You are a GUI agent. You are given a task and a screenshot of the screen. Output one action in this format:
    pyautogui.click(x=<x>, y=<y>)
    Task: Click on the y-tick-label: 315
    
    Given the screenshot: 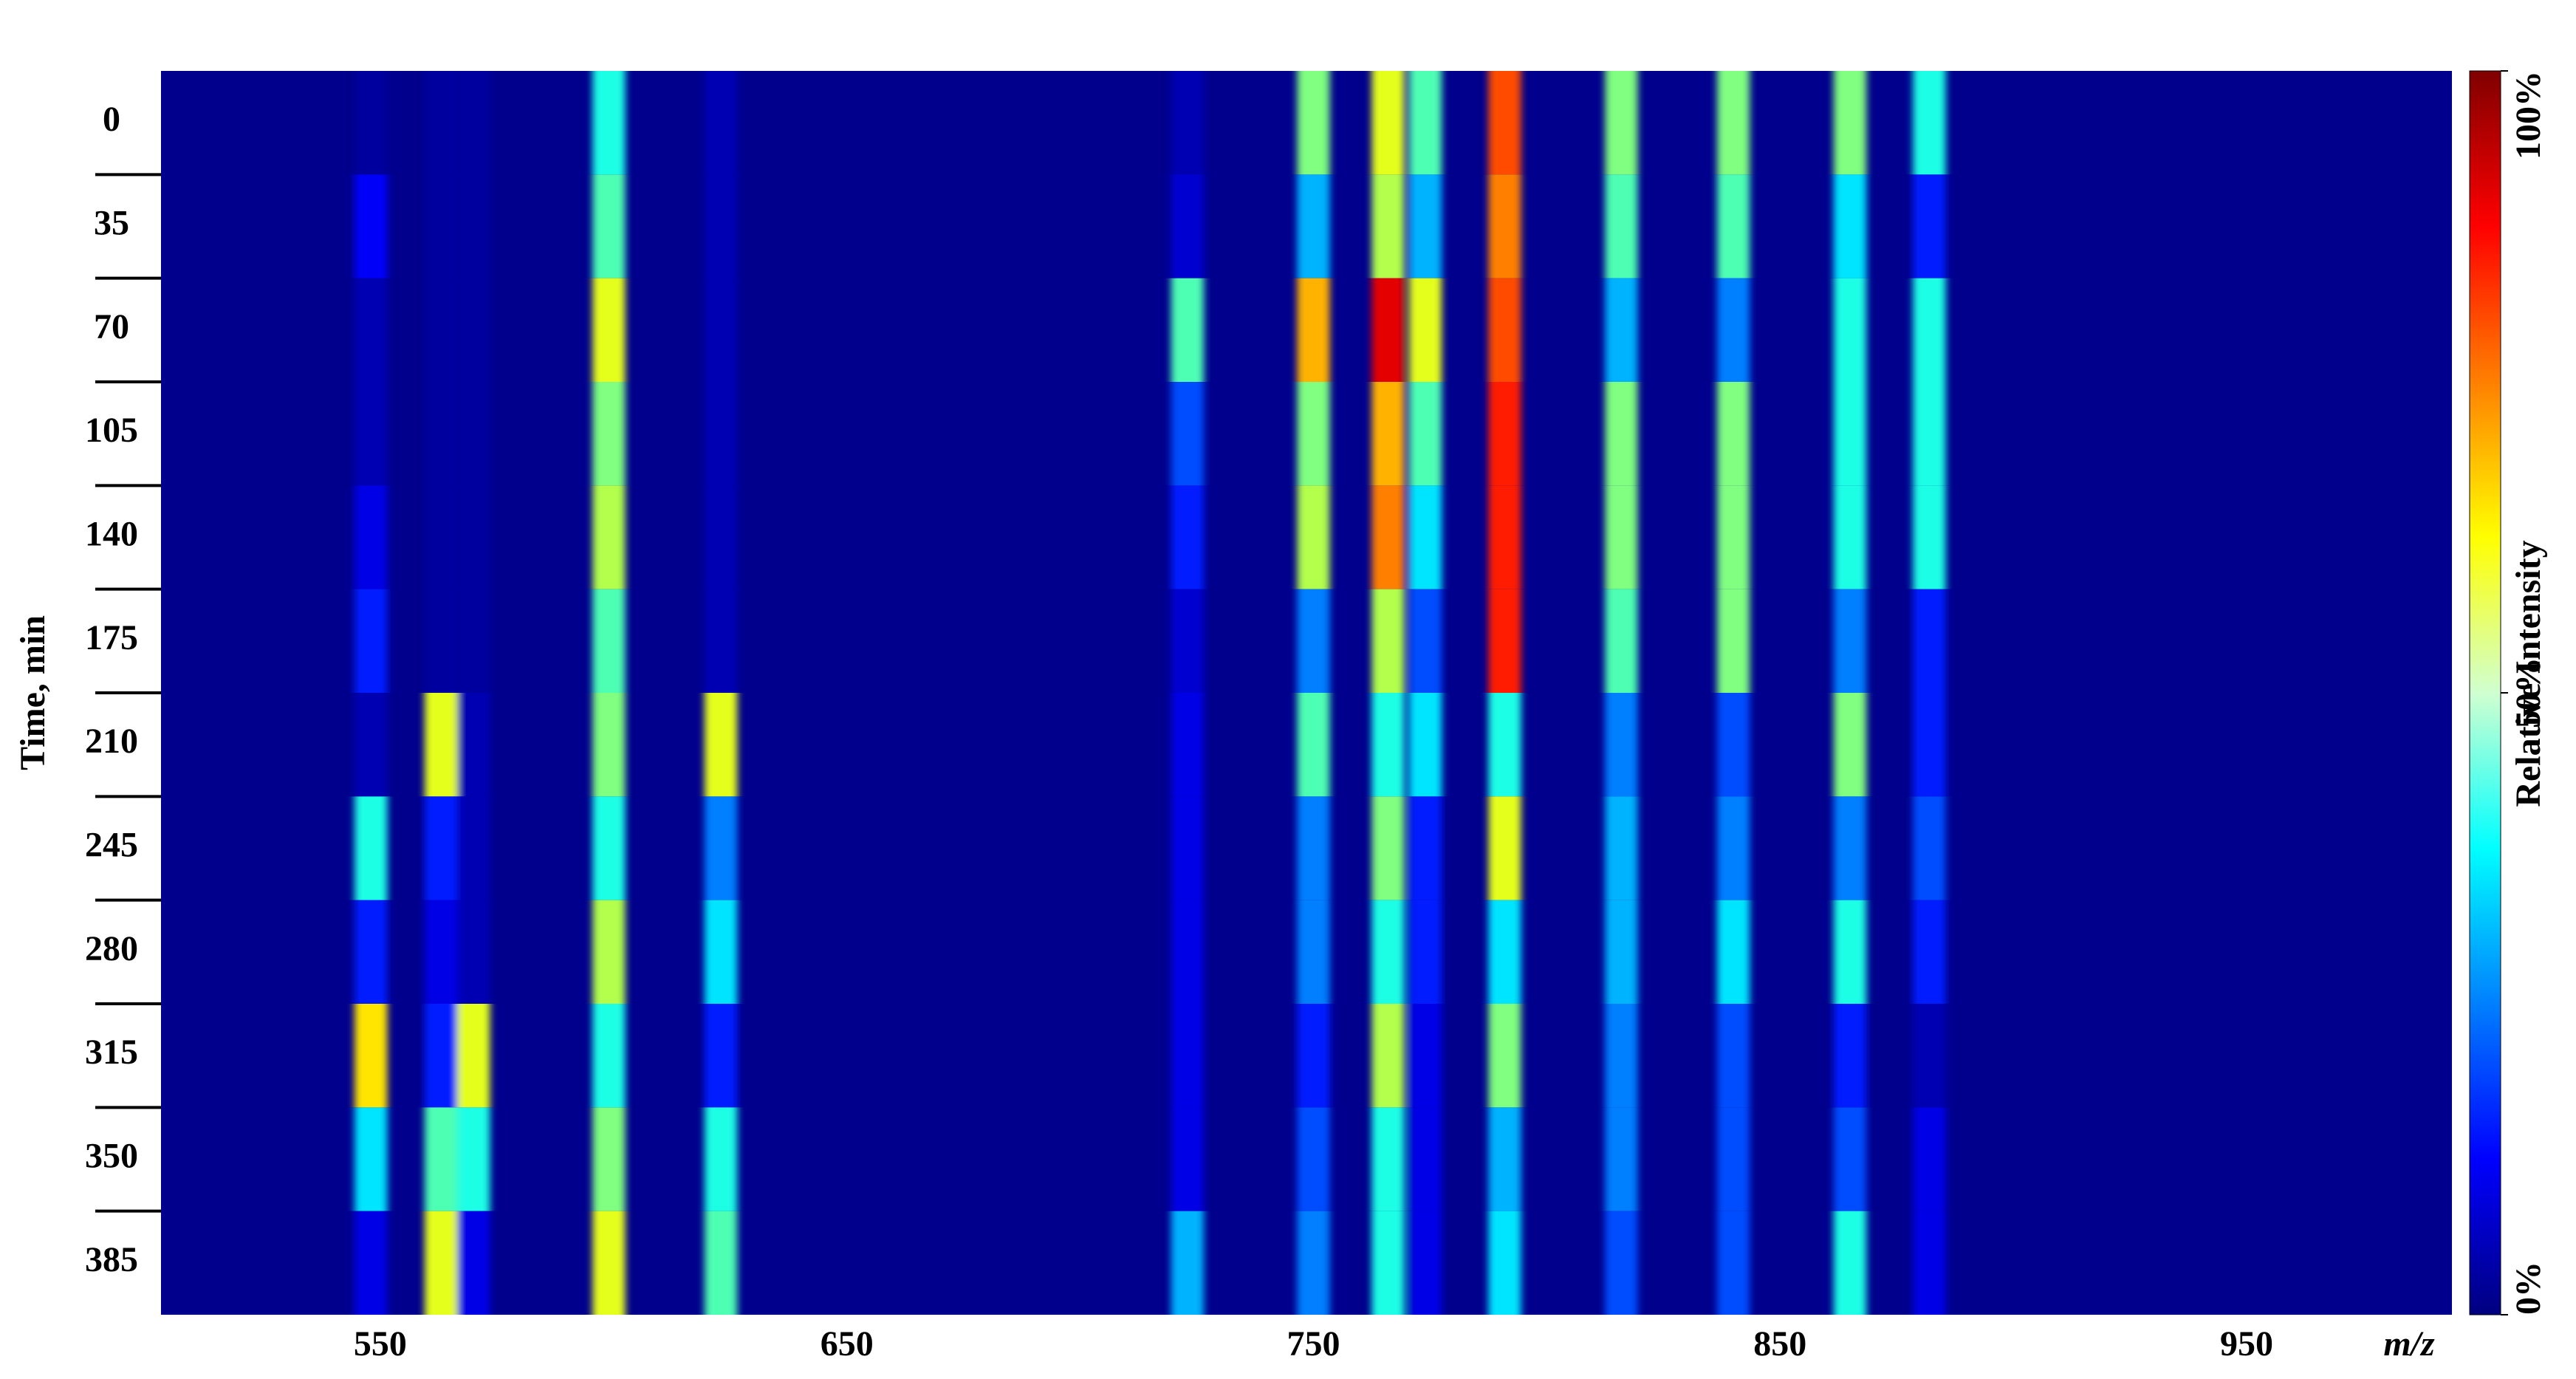 What is the action you would take?
    pyautogui.click(x=111, y=1052)
    